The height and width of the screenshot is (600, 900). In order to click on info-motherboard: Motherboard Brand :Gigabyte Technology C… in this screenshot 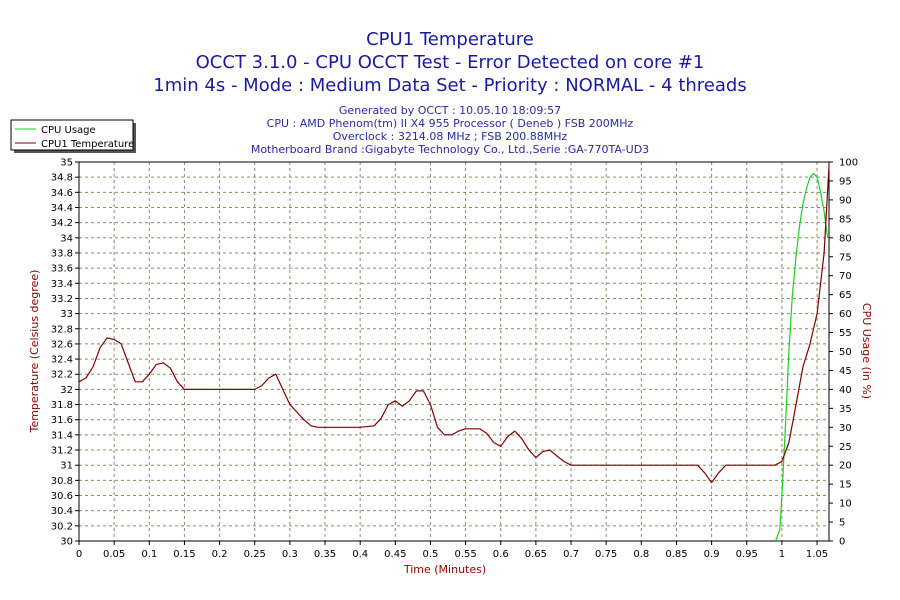, I will do `click(450, 149)`.